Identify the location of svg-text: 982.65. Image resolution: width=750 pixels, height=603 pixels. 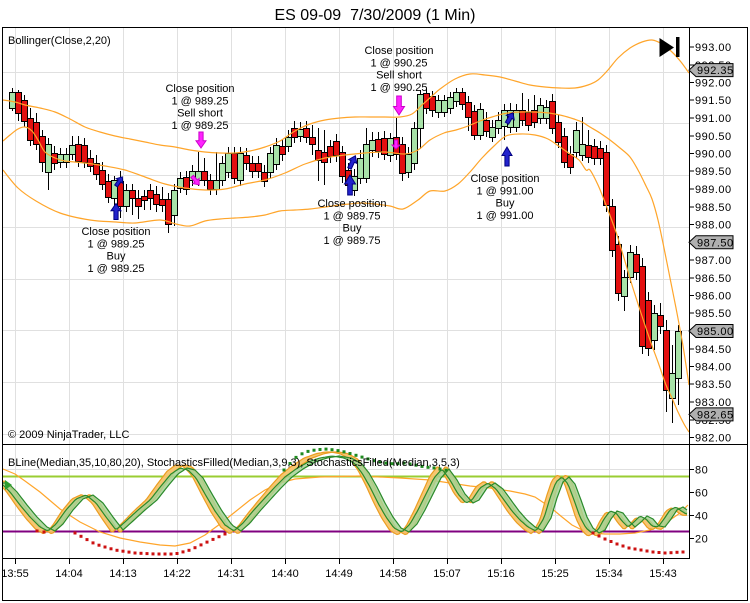
(715, 415).